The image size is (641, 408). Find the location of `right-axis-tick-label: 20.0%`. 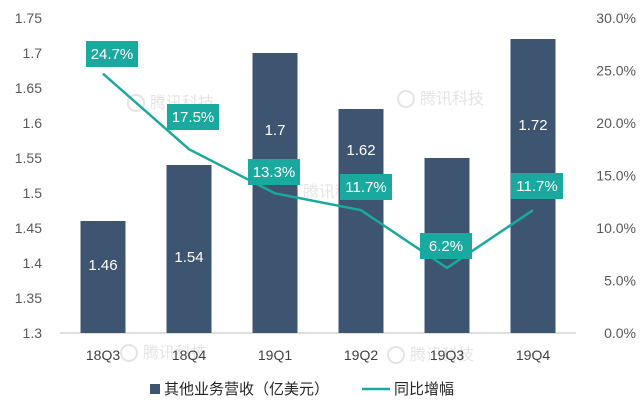

right-axis-tick-label: 20.0% is located at coordinates (616, 123).